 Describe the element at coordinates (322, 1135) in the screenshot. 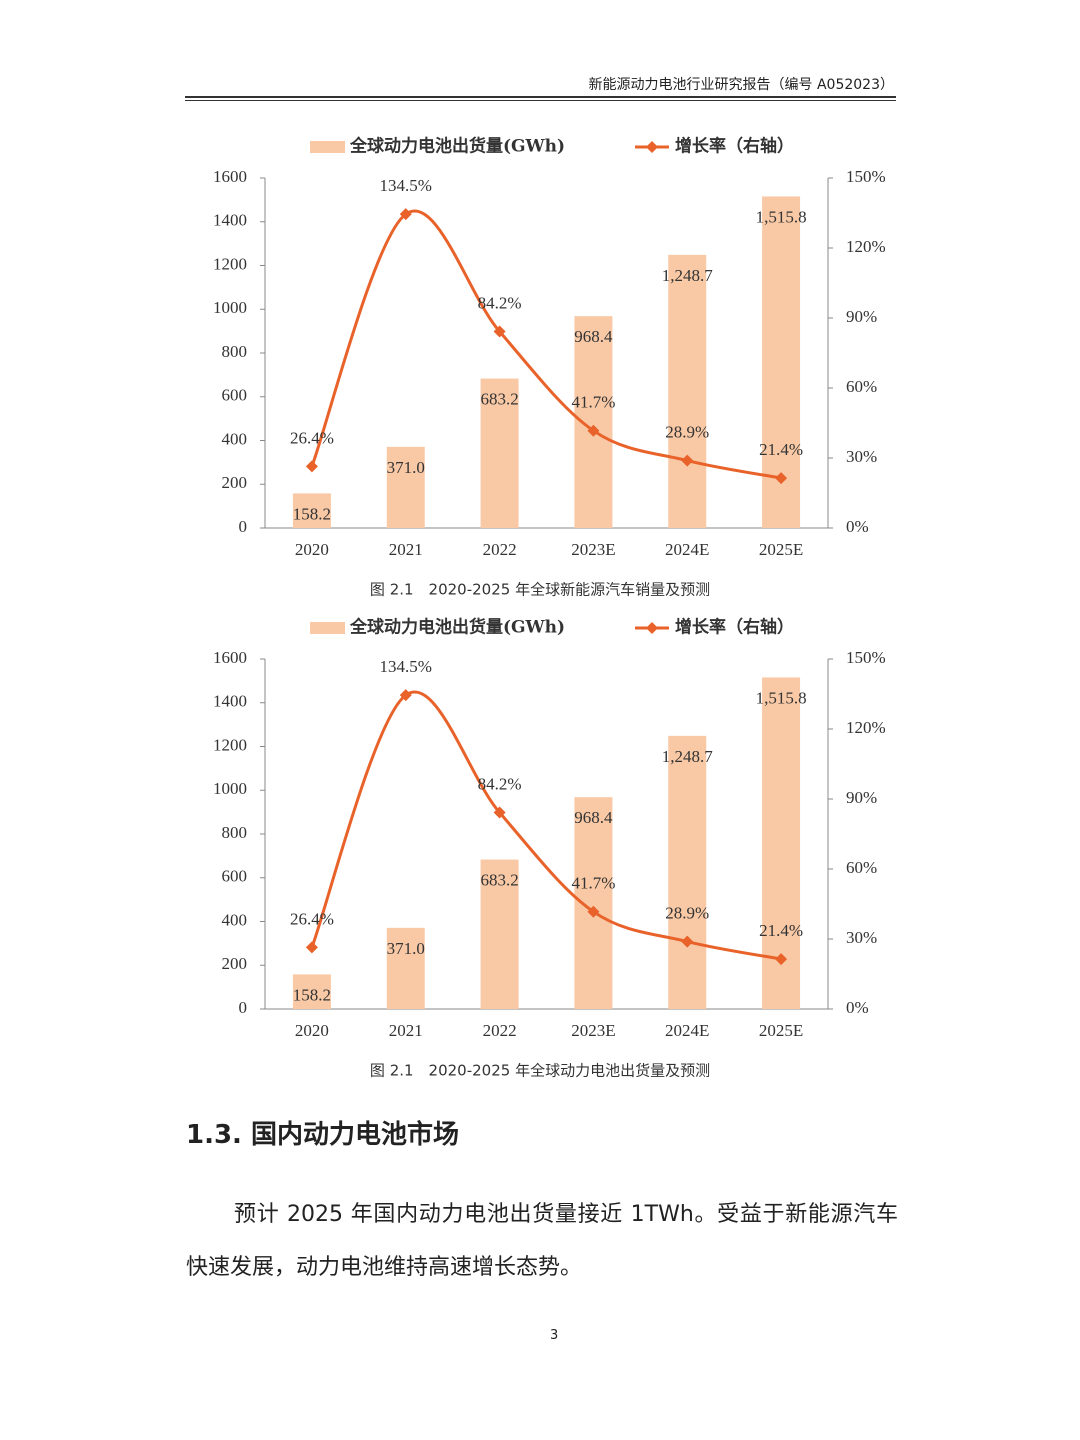

I see `section-heading: 1.3. 国内动力电池市场` at that location.